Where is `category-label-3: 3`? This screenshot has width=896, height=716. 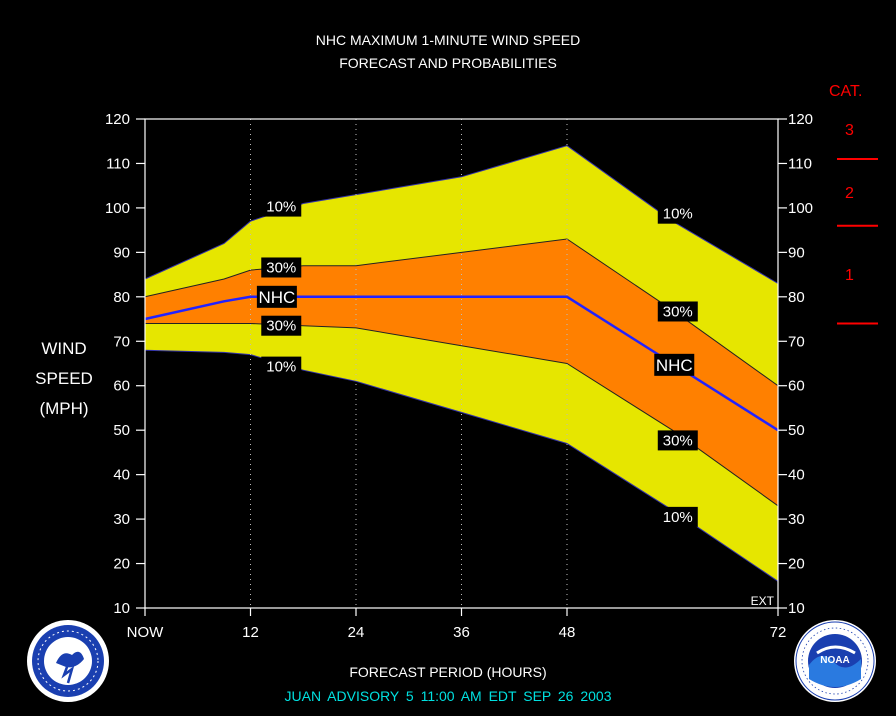
category-label-3: 3 is located at coordinates (849, 130).